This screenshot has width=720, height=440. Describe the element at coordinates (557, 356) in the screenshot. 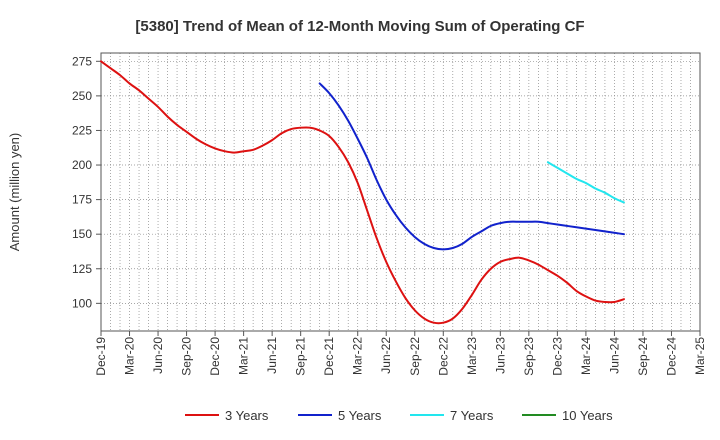

I see `x-tick-label: Dec-23` at that location.